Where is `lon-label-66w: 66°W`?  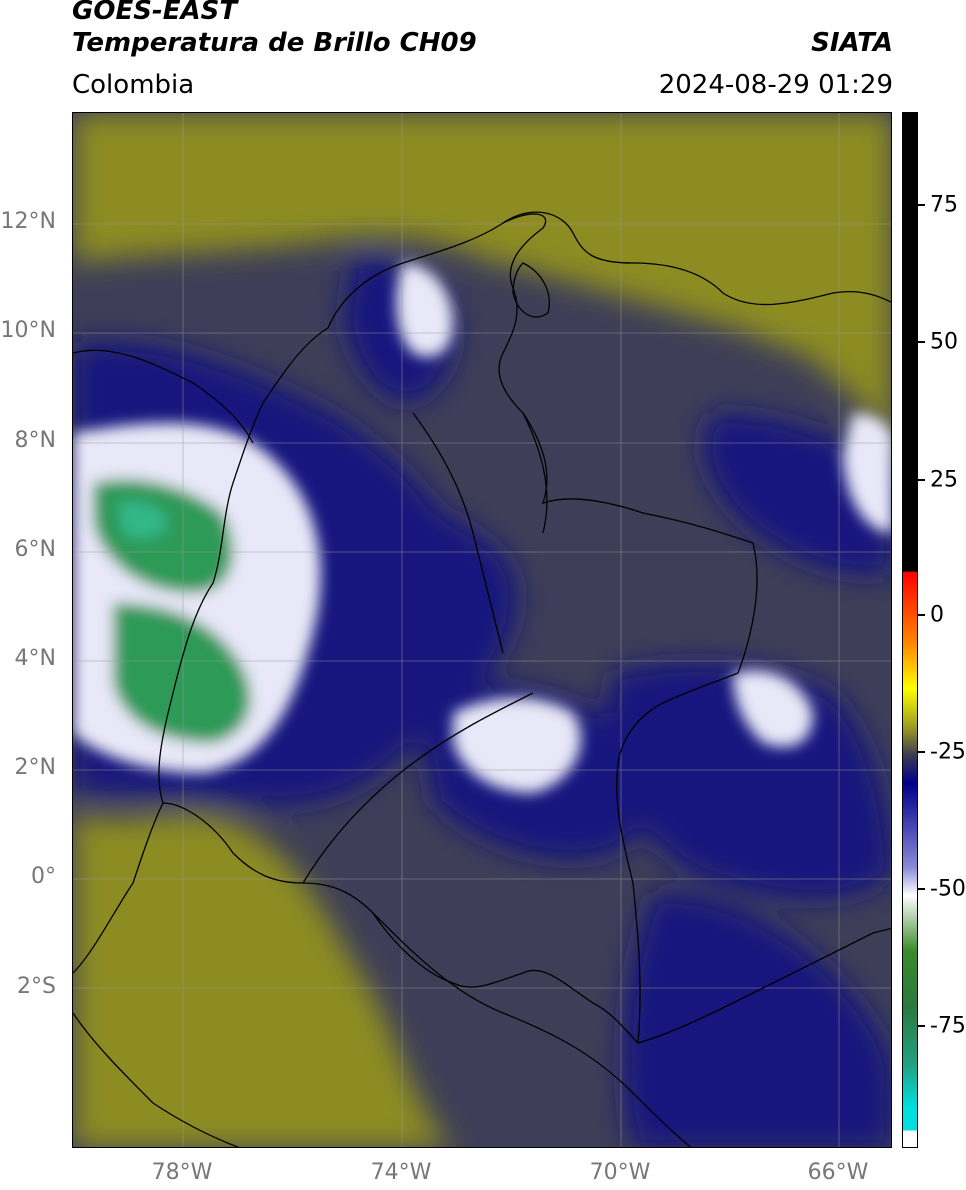
lon-label-66w: 66°W is located at coordinates (838, 1172).